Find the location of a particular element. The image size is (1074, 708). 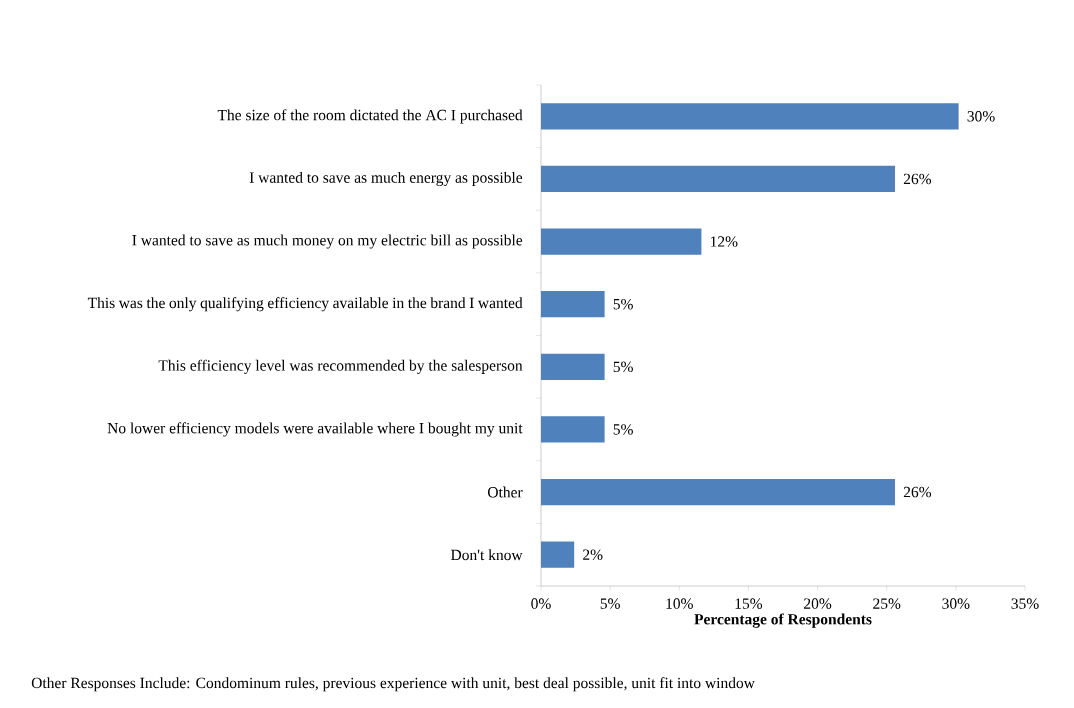

text: Other Responses Include: Condominum rules, previous experience with unit, best deal possible, unit fit into window is located at coordinates (393, 684).